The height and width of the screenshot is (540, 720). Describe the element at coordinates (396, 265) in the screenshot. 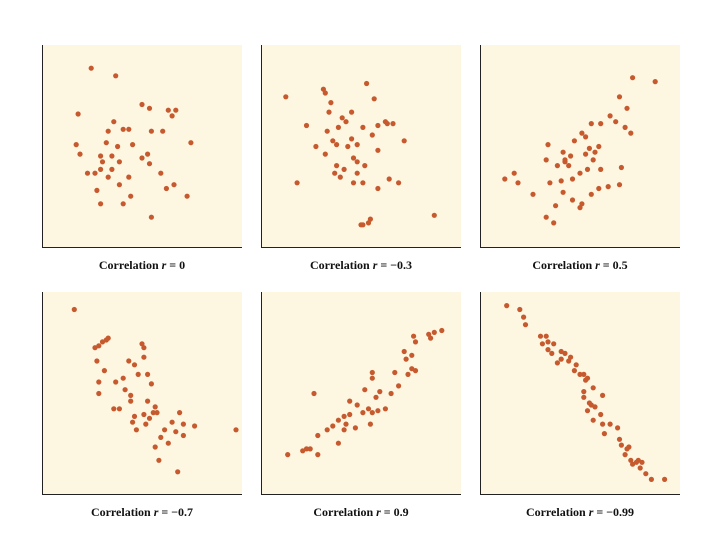

I see `caption-r-value: = −0.3` at that location.